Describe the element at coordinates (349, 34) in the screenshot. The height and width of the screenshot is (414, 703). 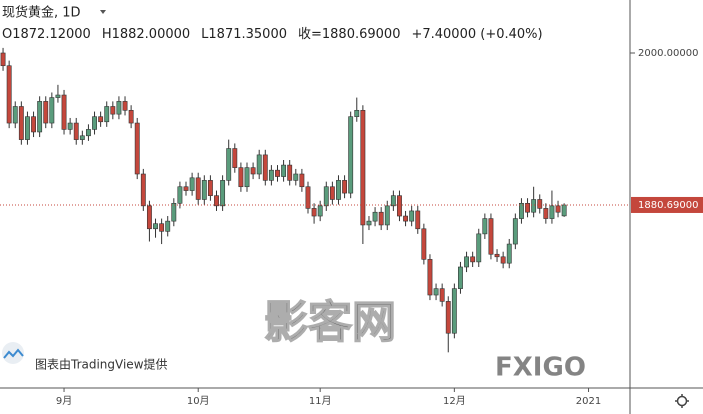
I see `ohlc-value: 收=1880.69000` at that location.